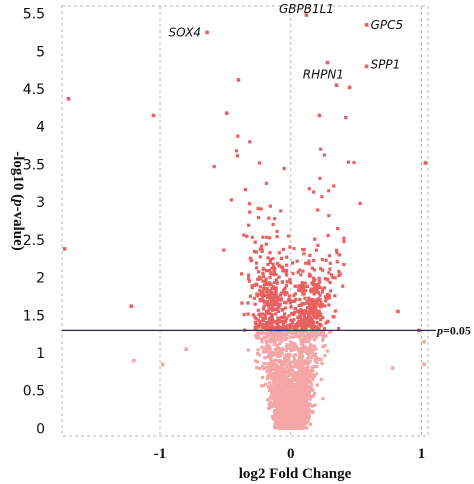 The width and height of the screenshot is (474, 484). What do you see at coordinates (40, 128) in the screenshot?
I see `y-tick-label: 4` at bounding box center [40, 128].